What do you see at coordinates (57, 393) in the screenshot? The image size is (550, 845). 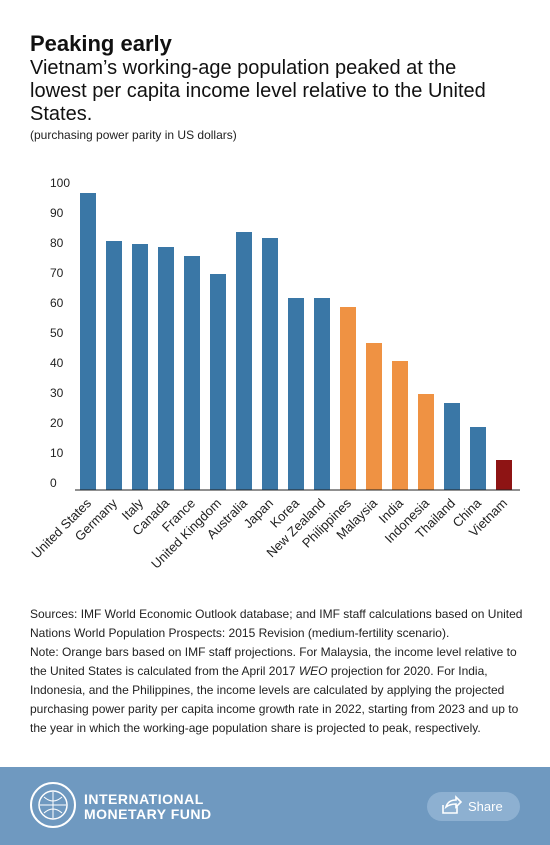 I see `y-tick-label: 30` at bounding box center [57, 393].